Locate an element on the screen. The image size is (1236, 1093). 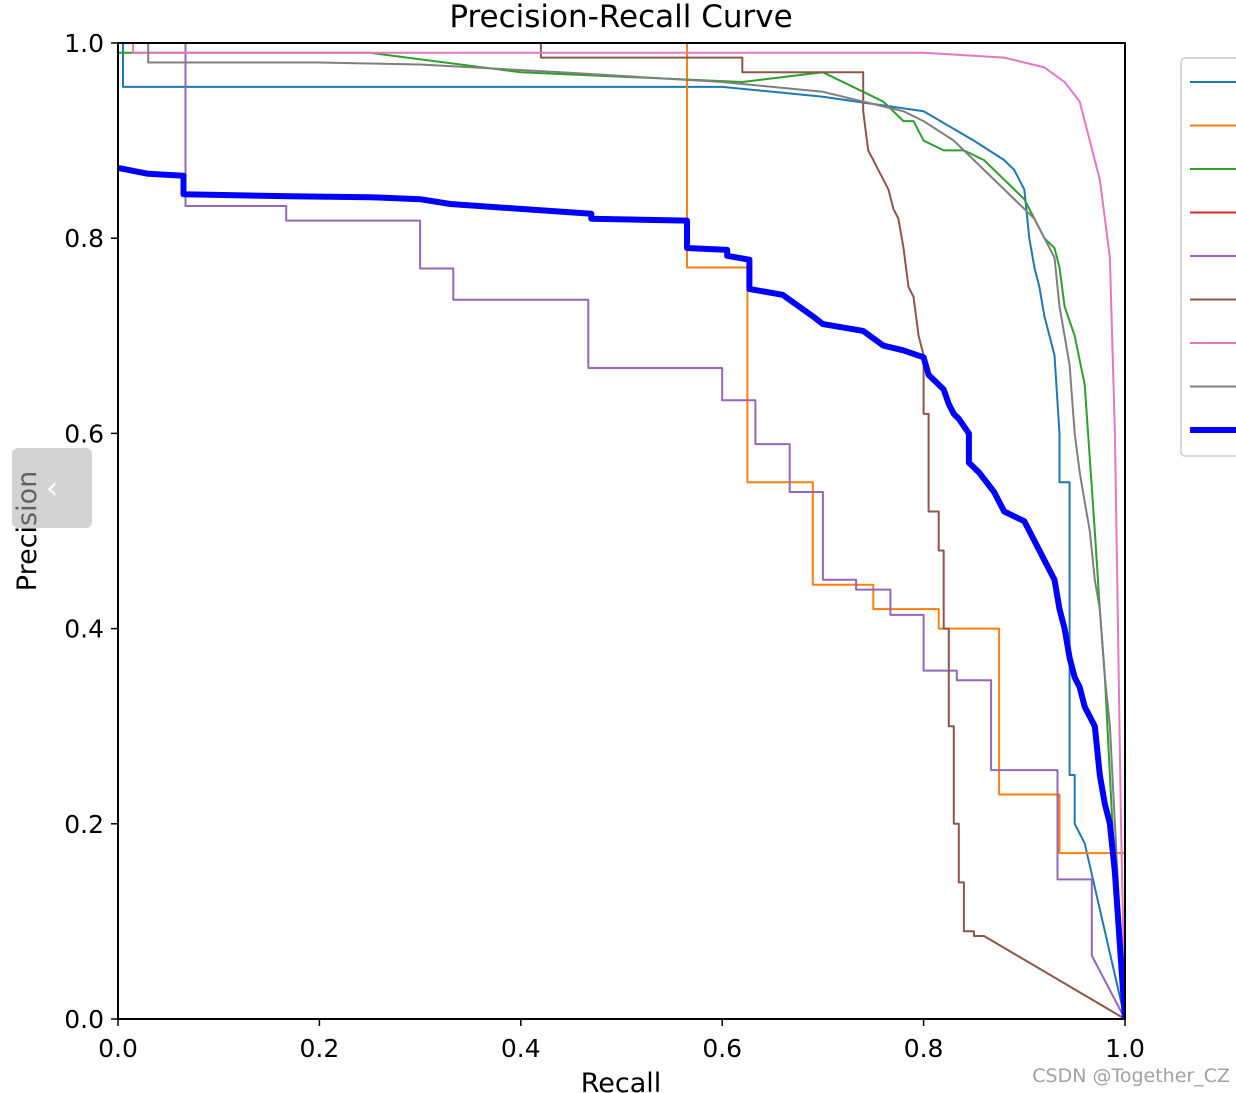
y-tick-label: 0.0 is located at coordinates (84, 1019).